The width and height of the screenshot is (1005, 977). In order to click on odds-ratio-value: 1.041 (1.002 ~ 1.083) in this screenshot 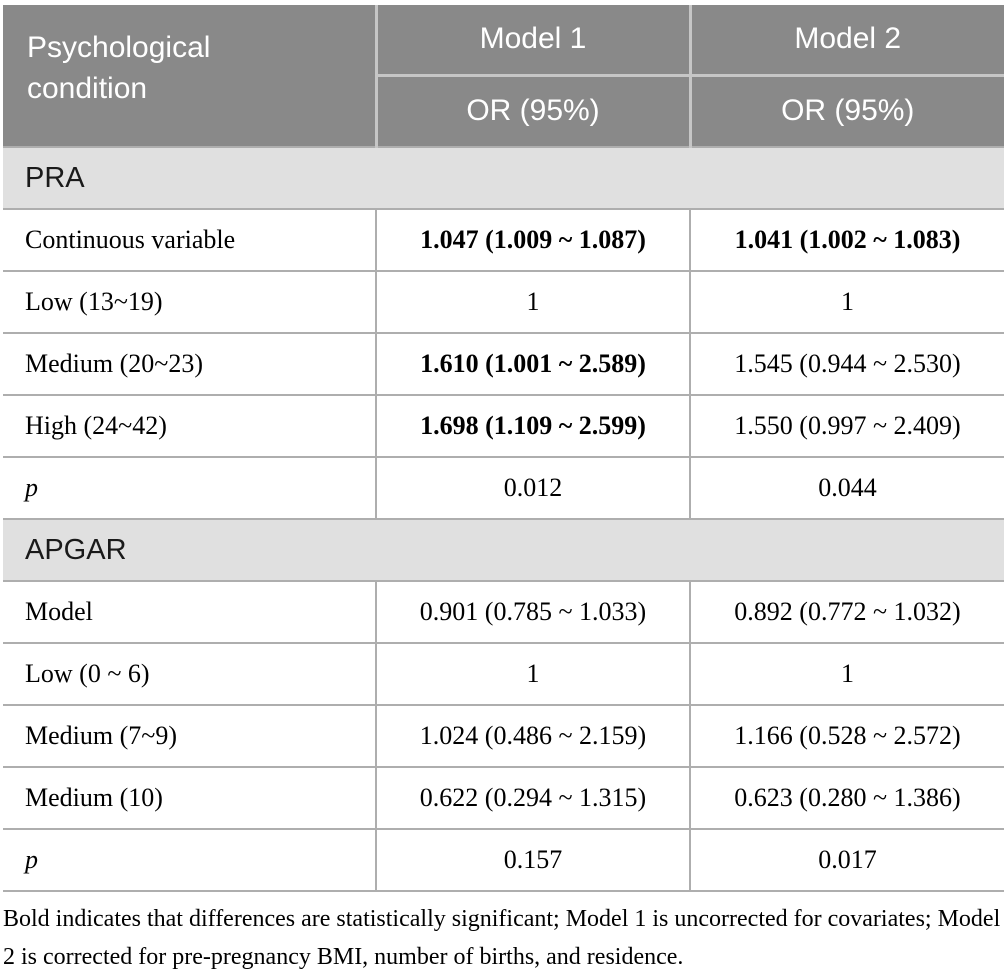, I will do `click(846, 239)`.